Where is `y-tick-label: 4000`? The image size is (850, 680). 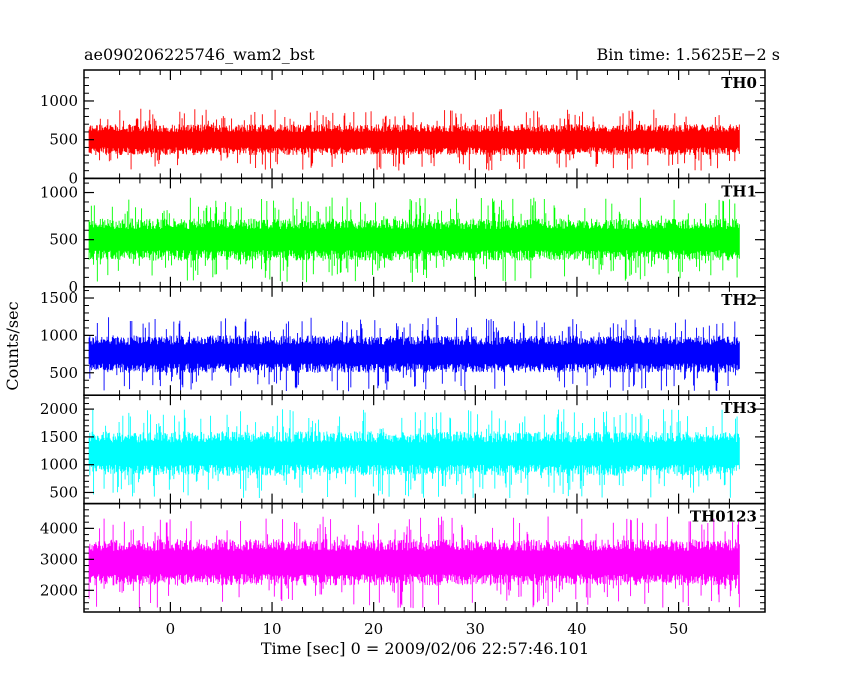 y-tick-label: 4000 is located at coordinates (59, 528).